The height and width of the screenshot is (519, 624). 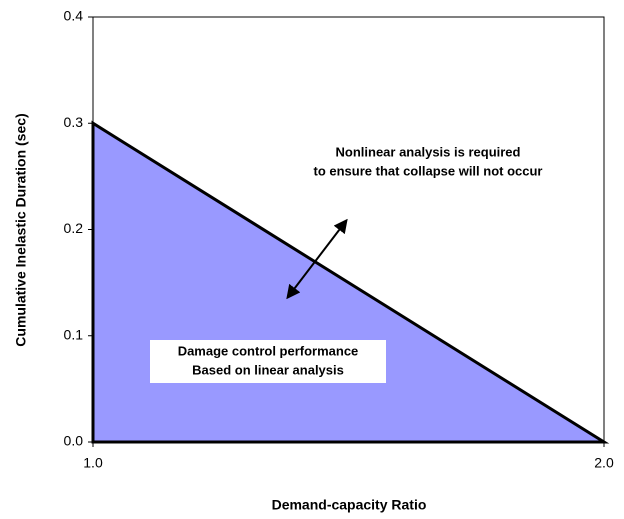 I want to click on arrow, so click(x=317, y=259).